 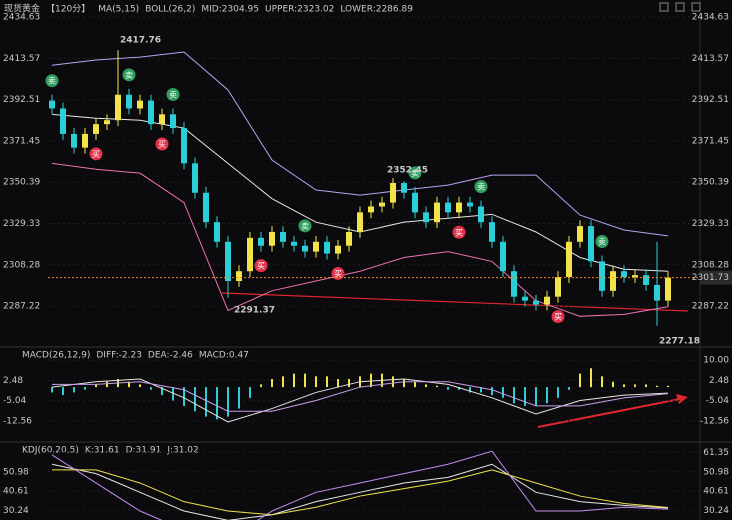 What do you see at coordinates (710, 224) in the screenshot?
I see `y-tick-label: 2329.33` at bounding box center [710, 224].